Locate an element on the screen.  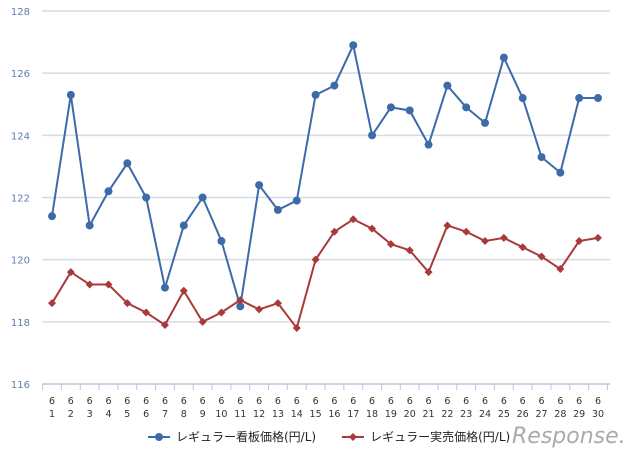
legend-label: レギュラー実売価格(円/L) is located at coordinates (440, 437).